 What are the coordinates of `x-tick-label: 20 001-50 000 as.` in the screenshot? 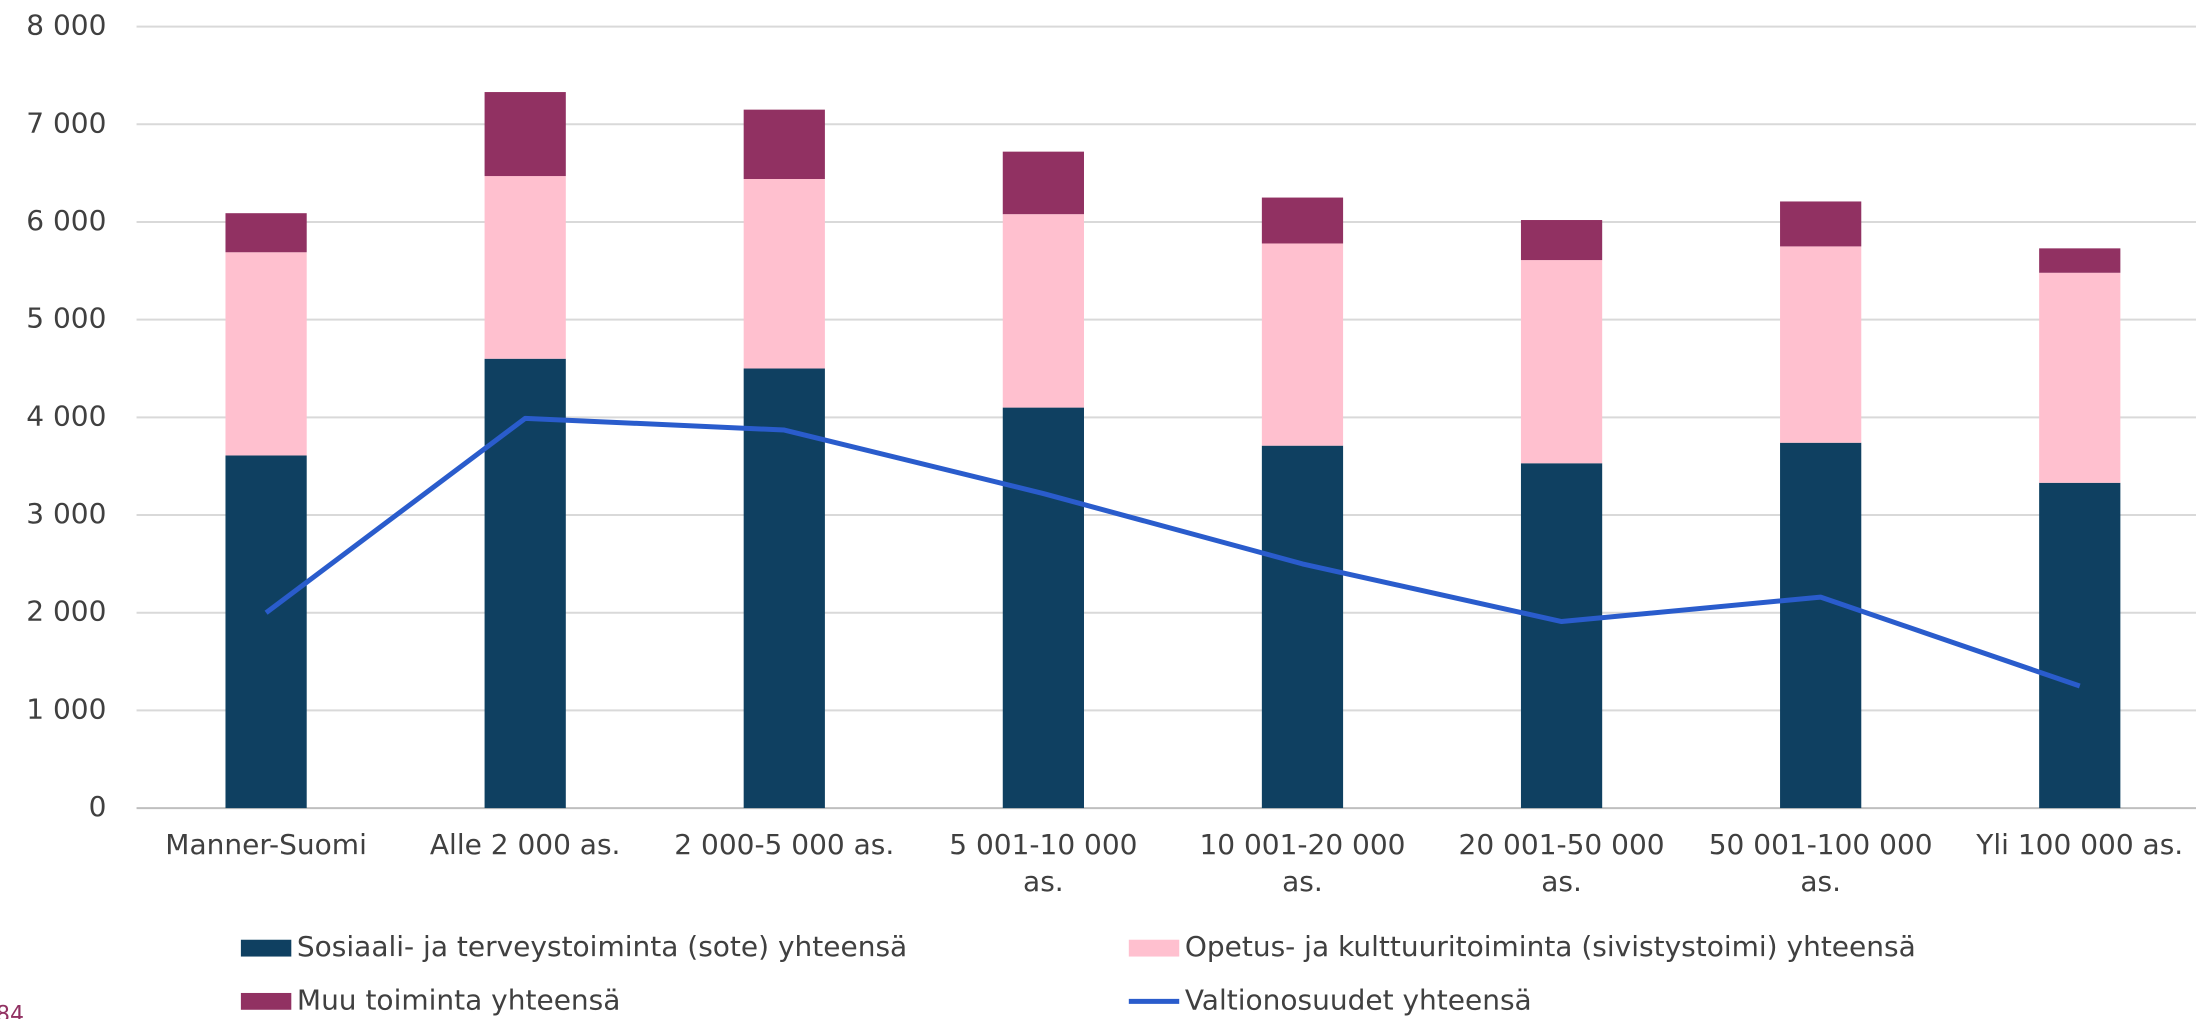 It's located at (1562, 863).